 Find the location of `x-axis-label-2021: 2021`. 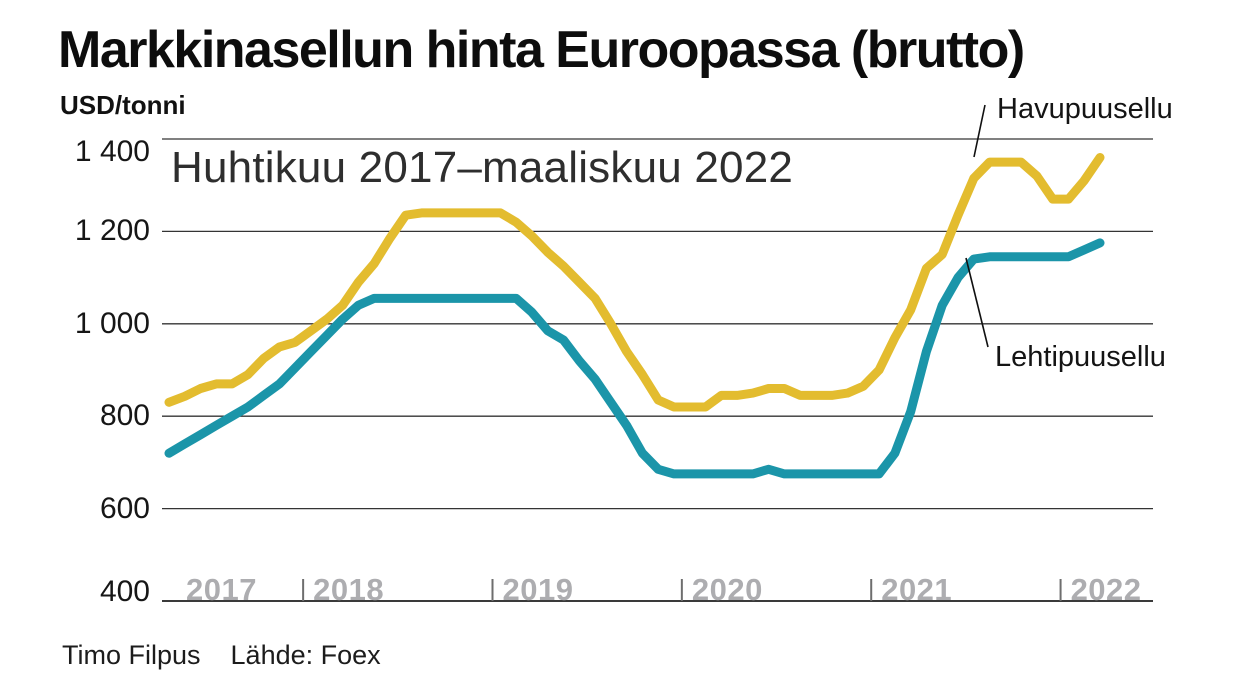

x-axis-label-2021: 2021 is located at coordinates (917, 589).